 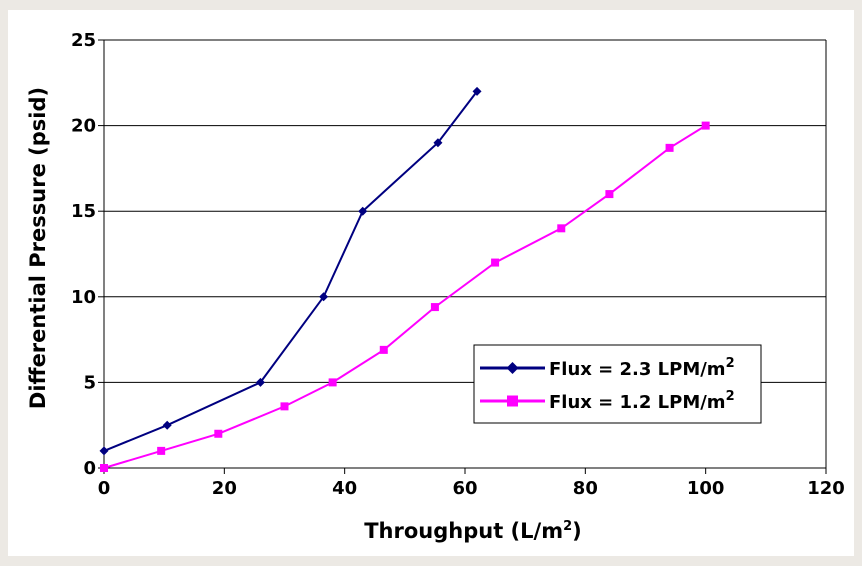 I want to click on x-axis-title: Throughput (L/m2), so click(x=473, y=531).